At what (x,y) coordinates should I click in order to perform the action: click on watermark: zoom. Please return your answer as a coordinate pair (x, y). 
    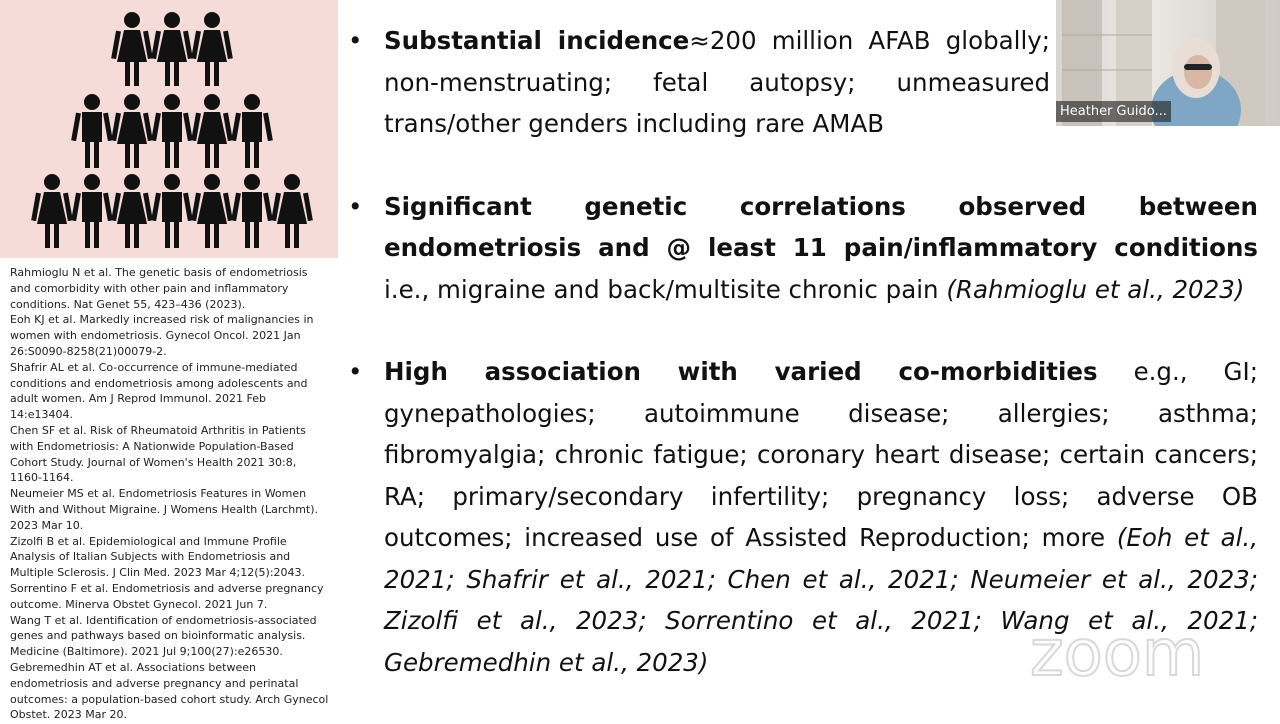
    Looking at the image, I should click on (1117, 654).